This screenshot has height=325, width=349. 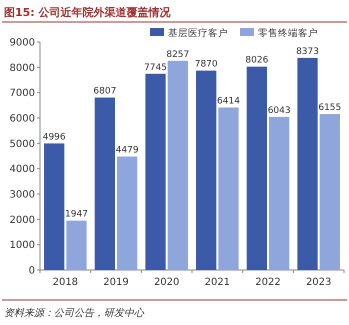 What do you see at coordinates (22, 68) in the screenshot?
I see `y-tick-label: 8000` at bounding box center [22, 68].